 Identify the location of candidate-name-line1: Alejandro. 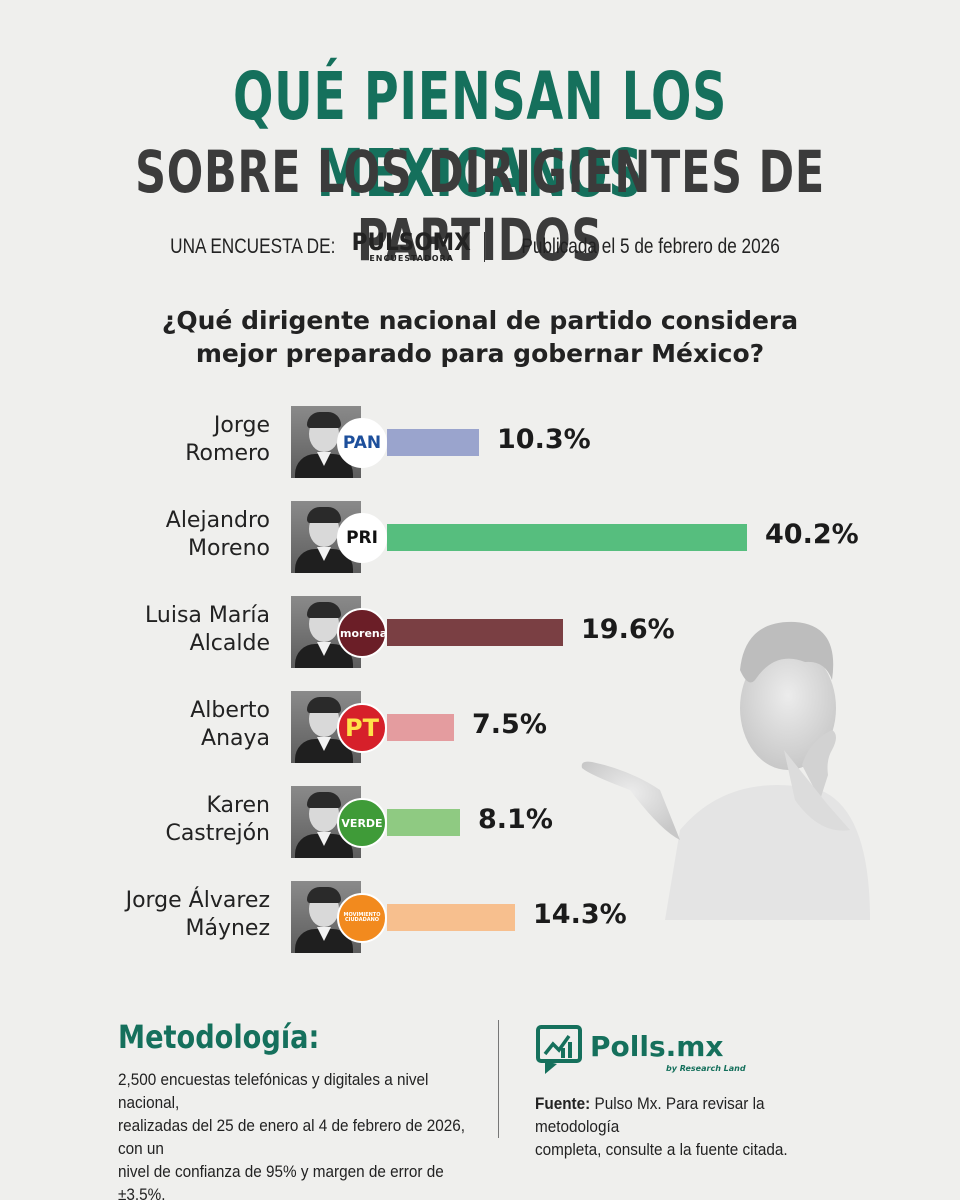
(217, 520).